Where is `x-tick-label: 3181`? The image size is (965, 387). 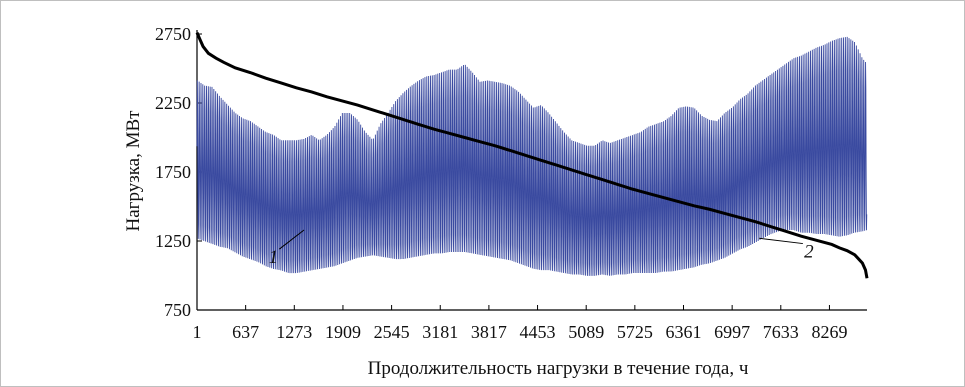 x-tick-label: 3181 is located at coordinates (440, 332).